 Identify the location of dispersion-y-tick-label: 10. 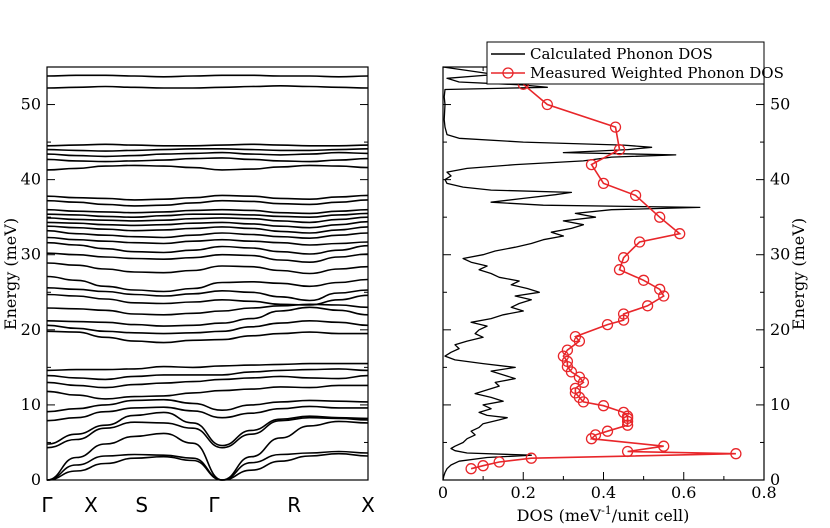
(31, 404).